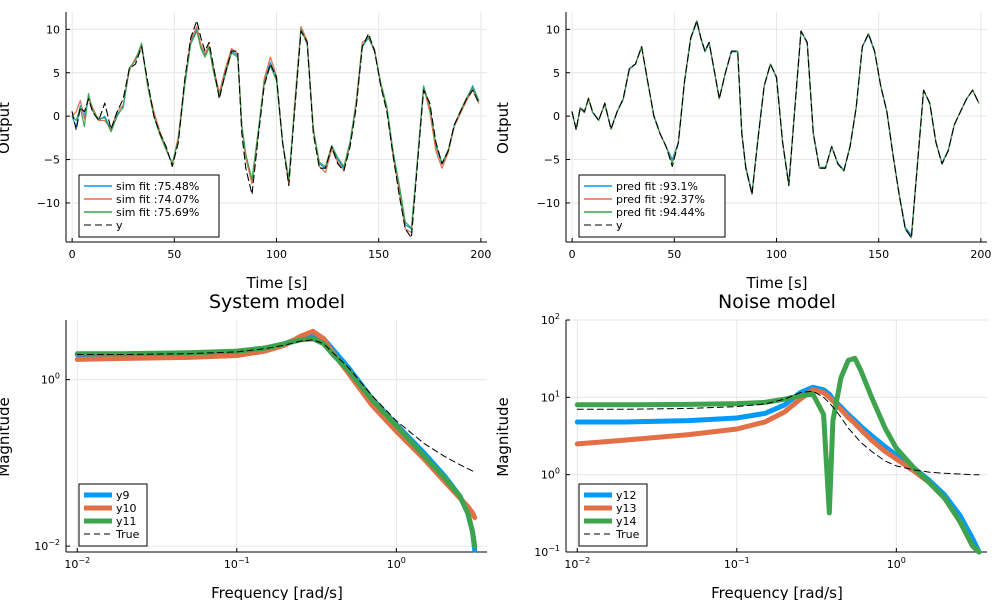 The height and width of the screenshot is (600, 1000). I want to click on xlabel-sim: Time [s], so click(277, 283).